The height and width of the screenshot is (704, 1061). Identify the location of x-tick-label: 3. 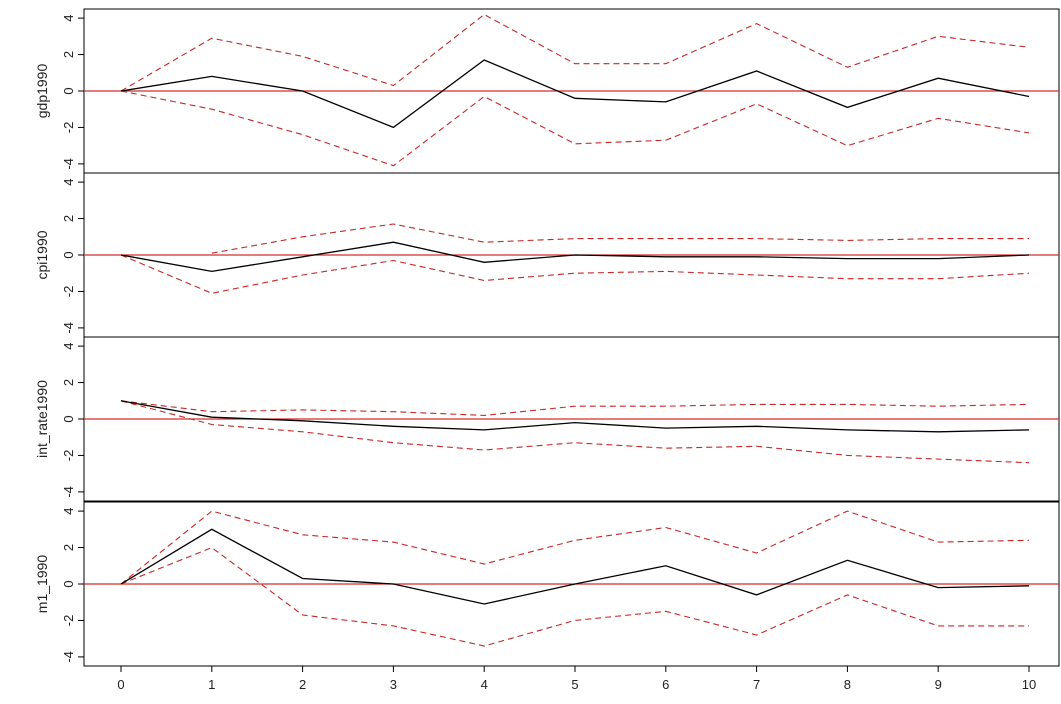
(393, 684).